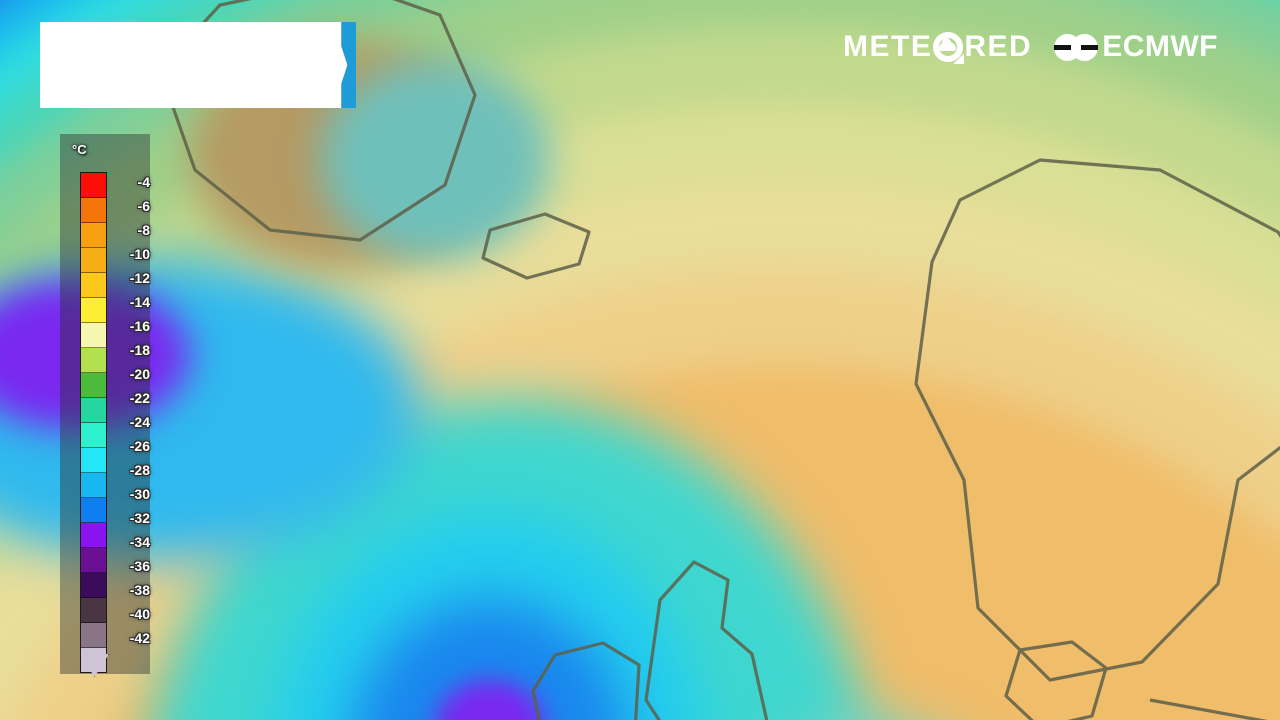 Image resolution: width=1280 pixels, height=720 pixels. I want to click on ecmwf-logo: ECMWF, so click(1136, 47).